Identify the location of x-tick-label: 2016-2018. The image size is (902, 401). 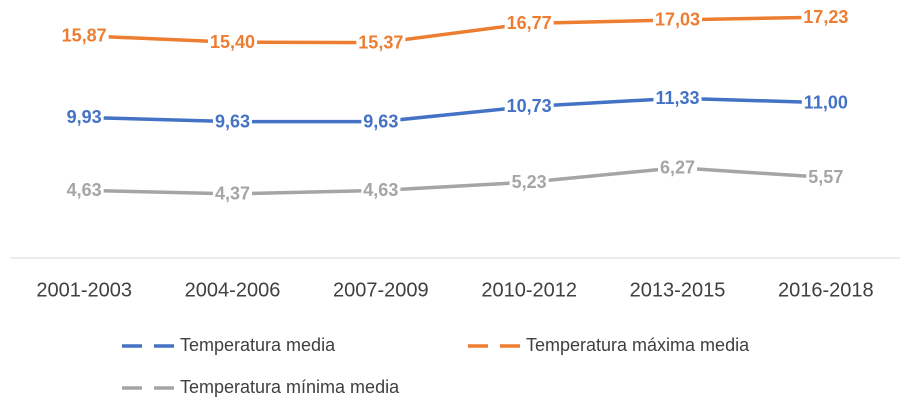
(826, 290).